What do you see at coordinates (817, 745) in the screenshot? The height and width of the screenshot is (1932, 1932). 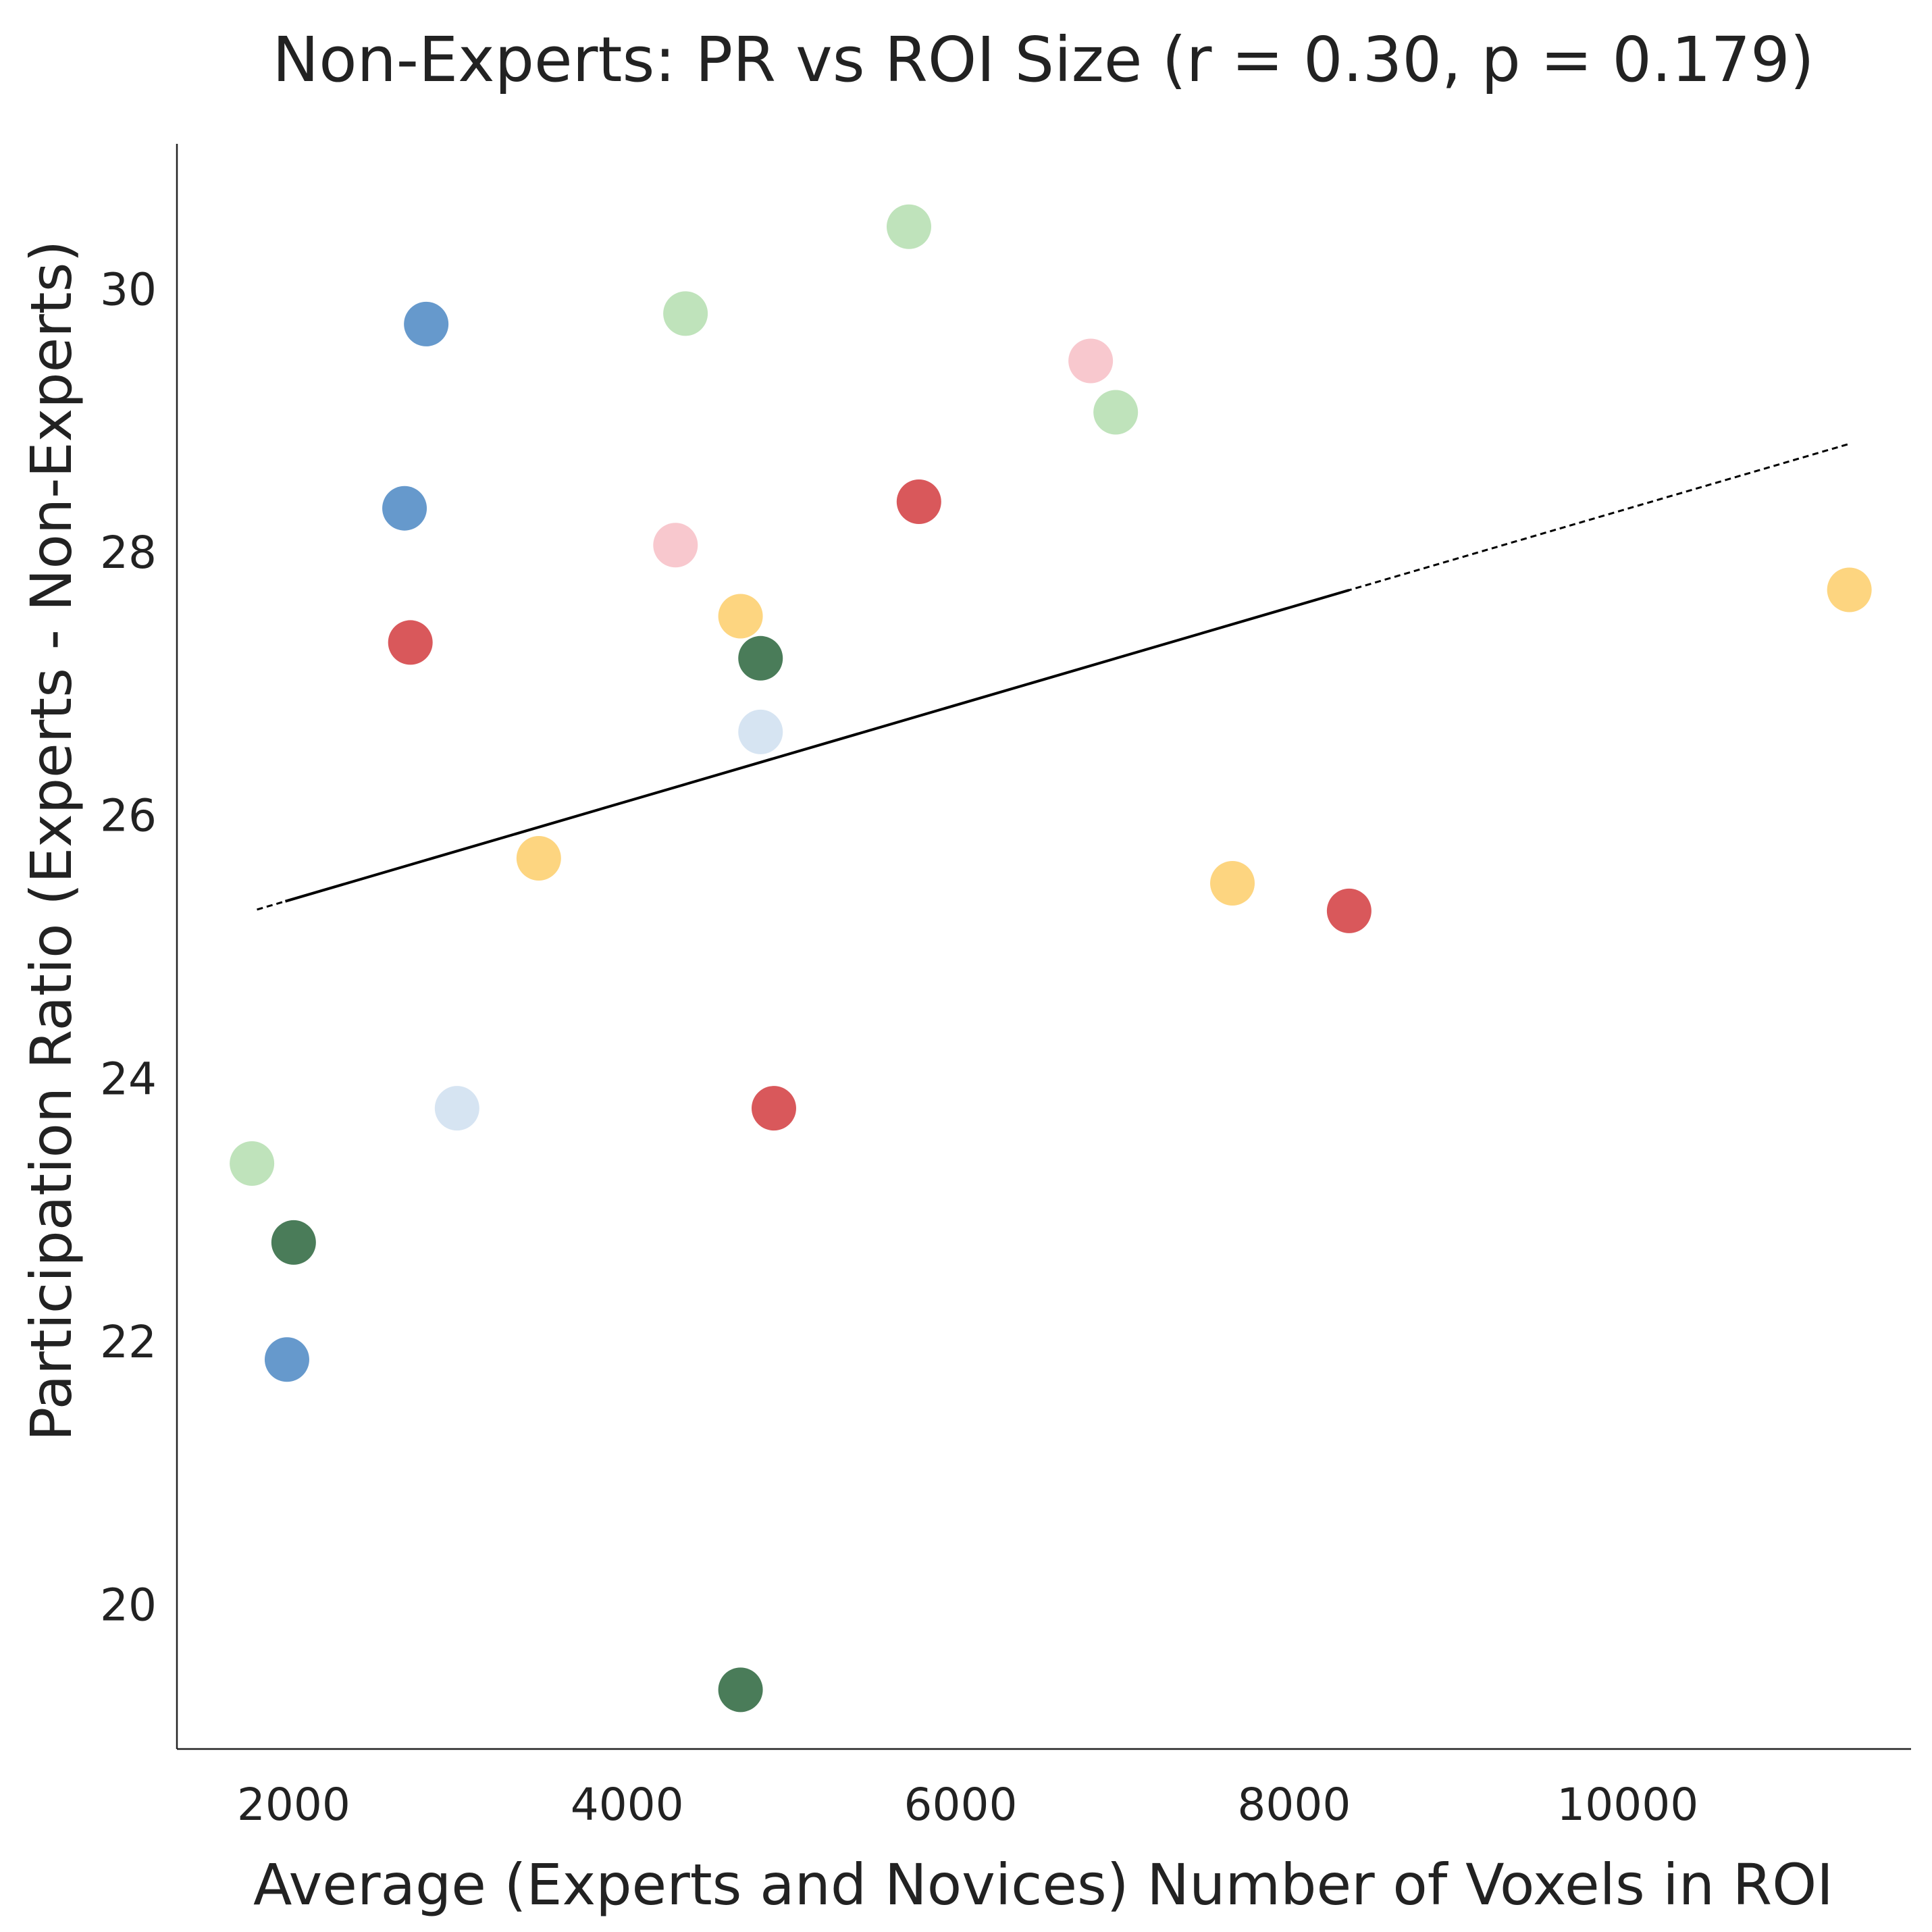 I see `regression-line-fit` at bounding box center [817, 745].